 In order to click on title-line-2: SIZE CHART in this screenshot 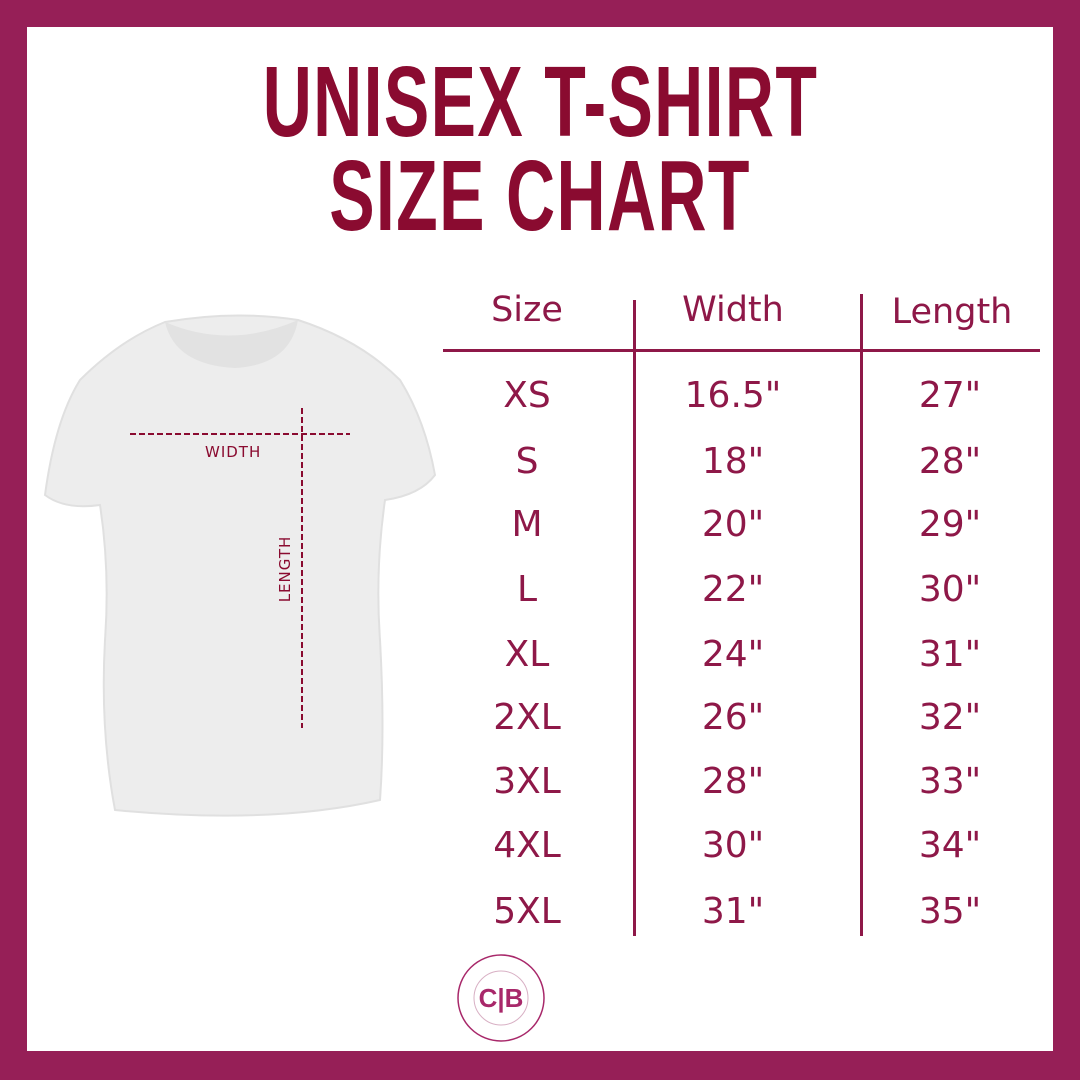, I will do `click(540, 196)`.